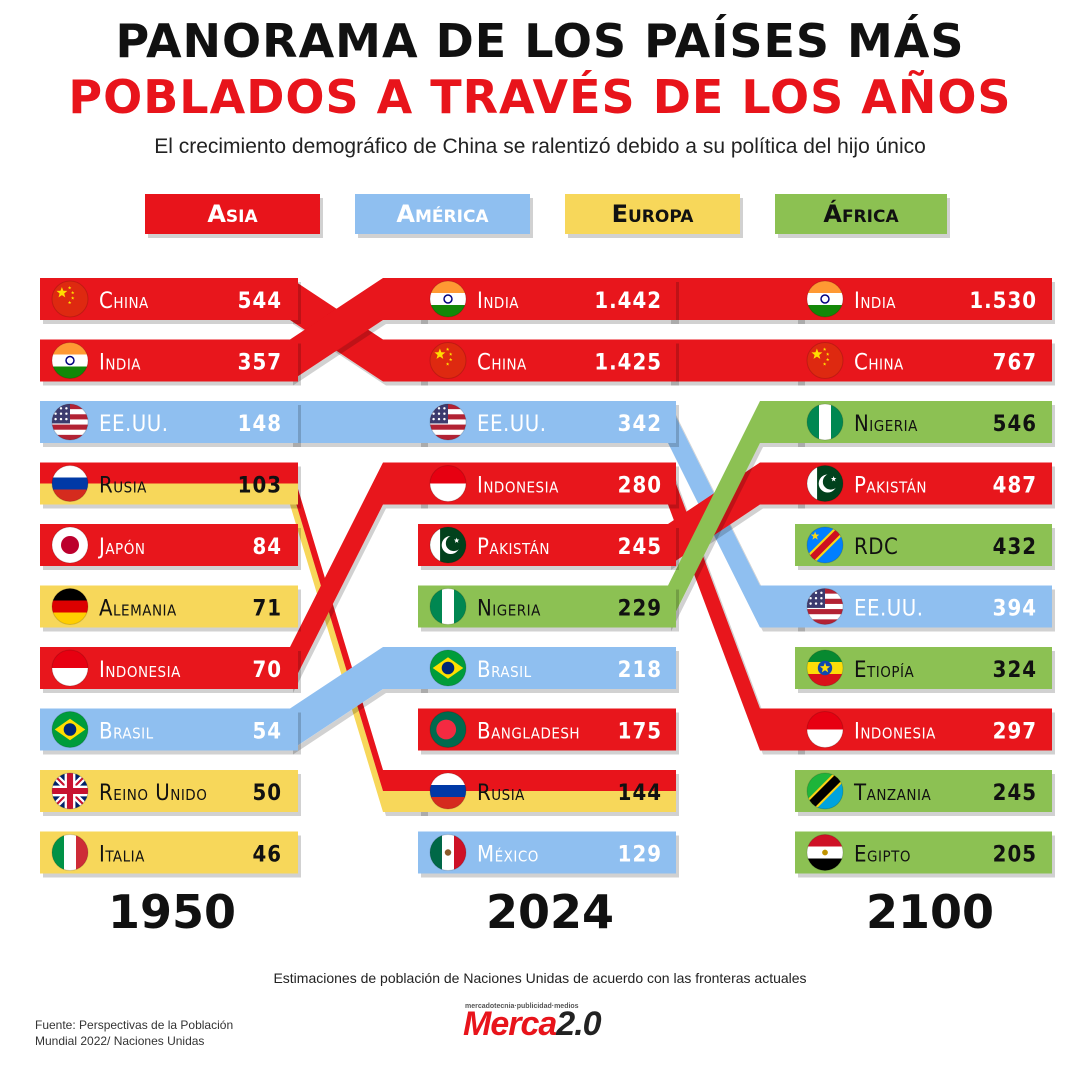 Image resolution: width=1080 pixels, height=1080 pixels. I want to click on value-label: 280, so click(640, 486).